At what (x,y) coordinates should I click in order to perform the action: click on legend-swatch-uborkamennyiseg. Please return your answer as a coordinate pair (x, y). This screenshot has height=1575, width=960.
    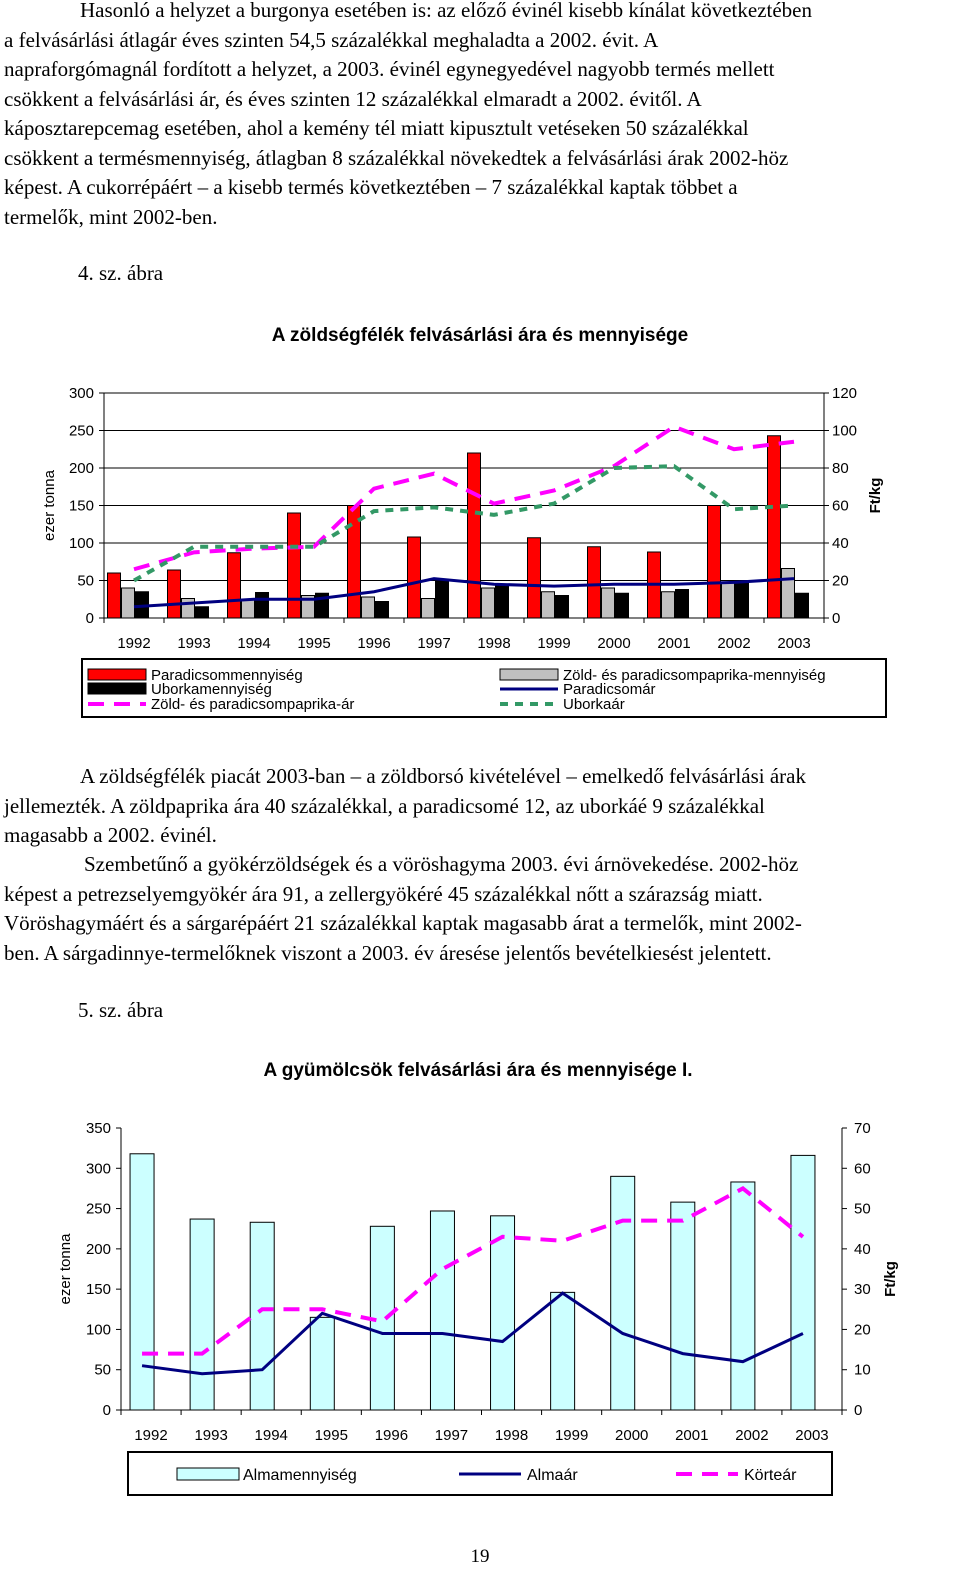
    Looking at the image, I should click on (117, 688).